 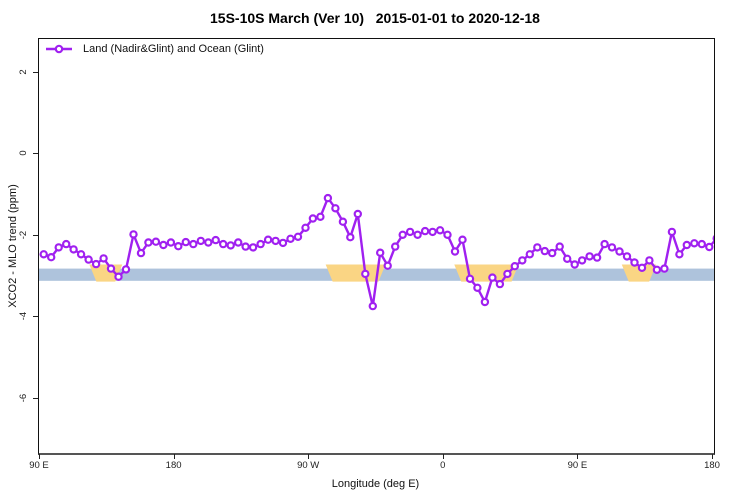 What do you see at coordinates (173, 49) in the screenshot?
I see `legend-label: Land (Nadir&Glint) and Ocean (Glint)` at bounding box center [173, 49].